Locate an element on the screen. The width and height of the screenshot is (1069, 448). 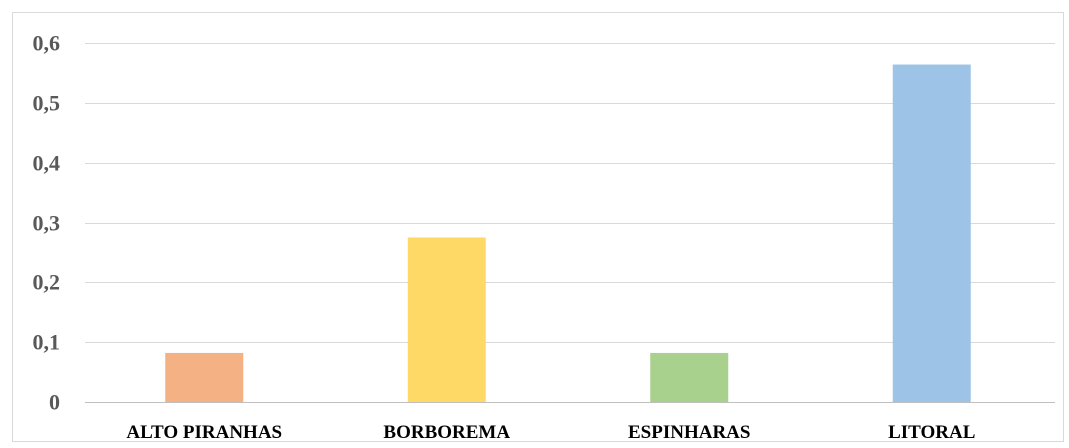
bar-borborema is located at coordinates (446, 319).